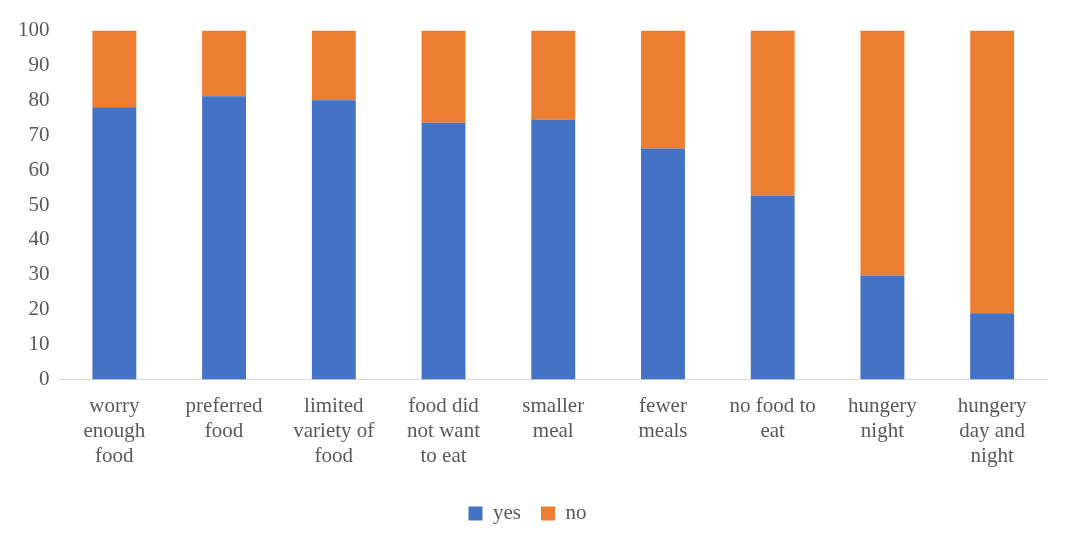 The height and width of the screenshot is (542, 1065). Describe the element at coordinates (39, 308) in the screenshot. I see `y-tick-label: 20` at that location.